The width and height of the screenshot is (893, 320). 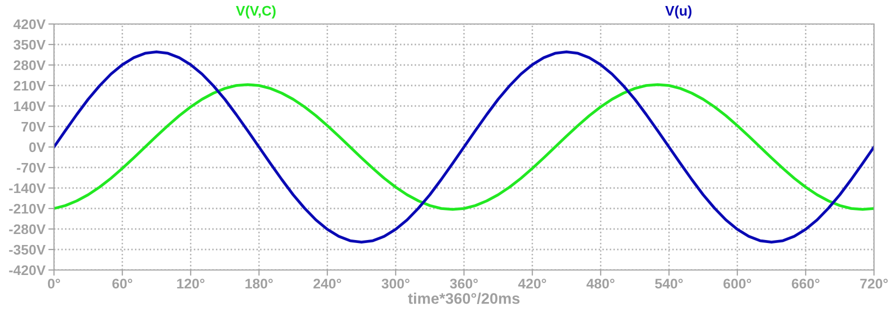 What do you see at coordinates (34, 127) in the screenshot?
I see `y-tick-label: 70V` at bounding box center [34, 127].